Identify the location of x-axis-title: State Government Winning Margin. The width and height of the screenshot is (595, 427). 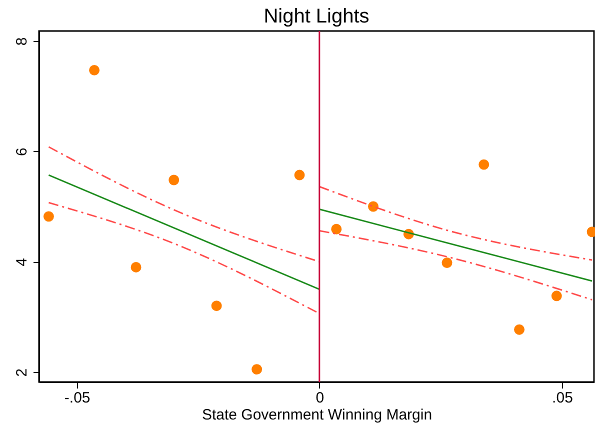
(317, 415).